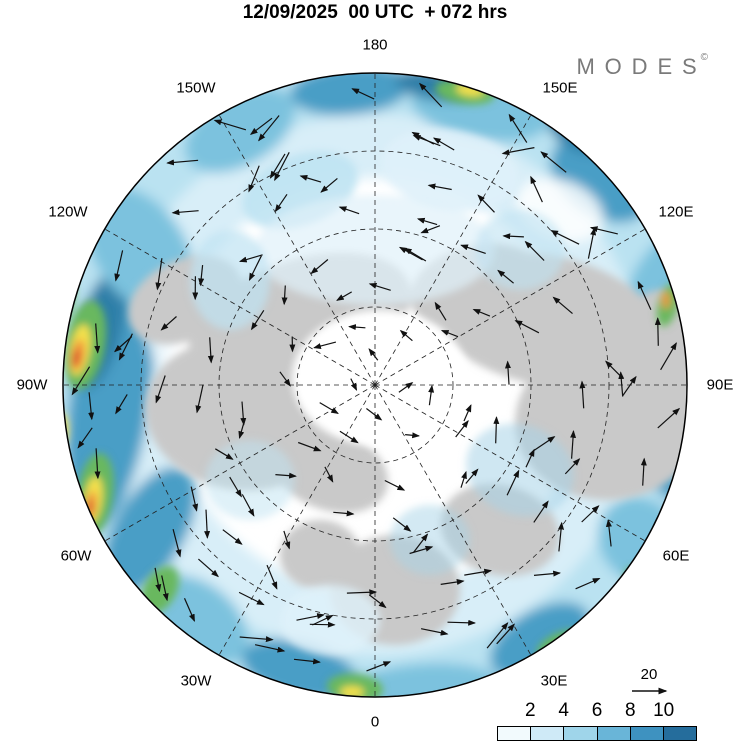 The image size is (750, 747). What do you see at coordinates (720, 385) in the screenshot?
I see `meridian-label-90e: 90E` at bounding box center [720, 385].